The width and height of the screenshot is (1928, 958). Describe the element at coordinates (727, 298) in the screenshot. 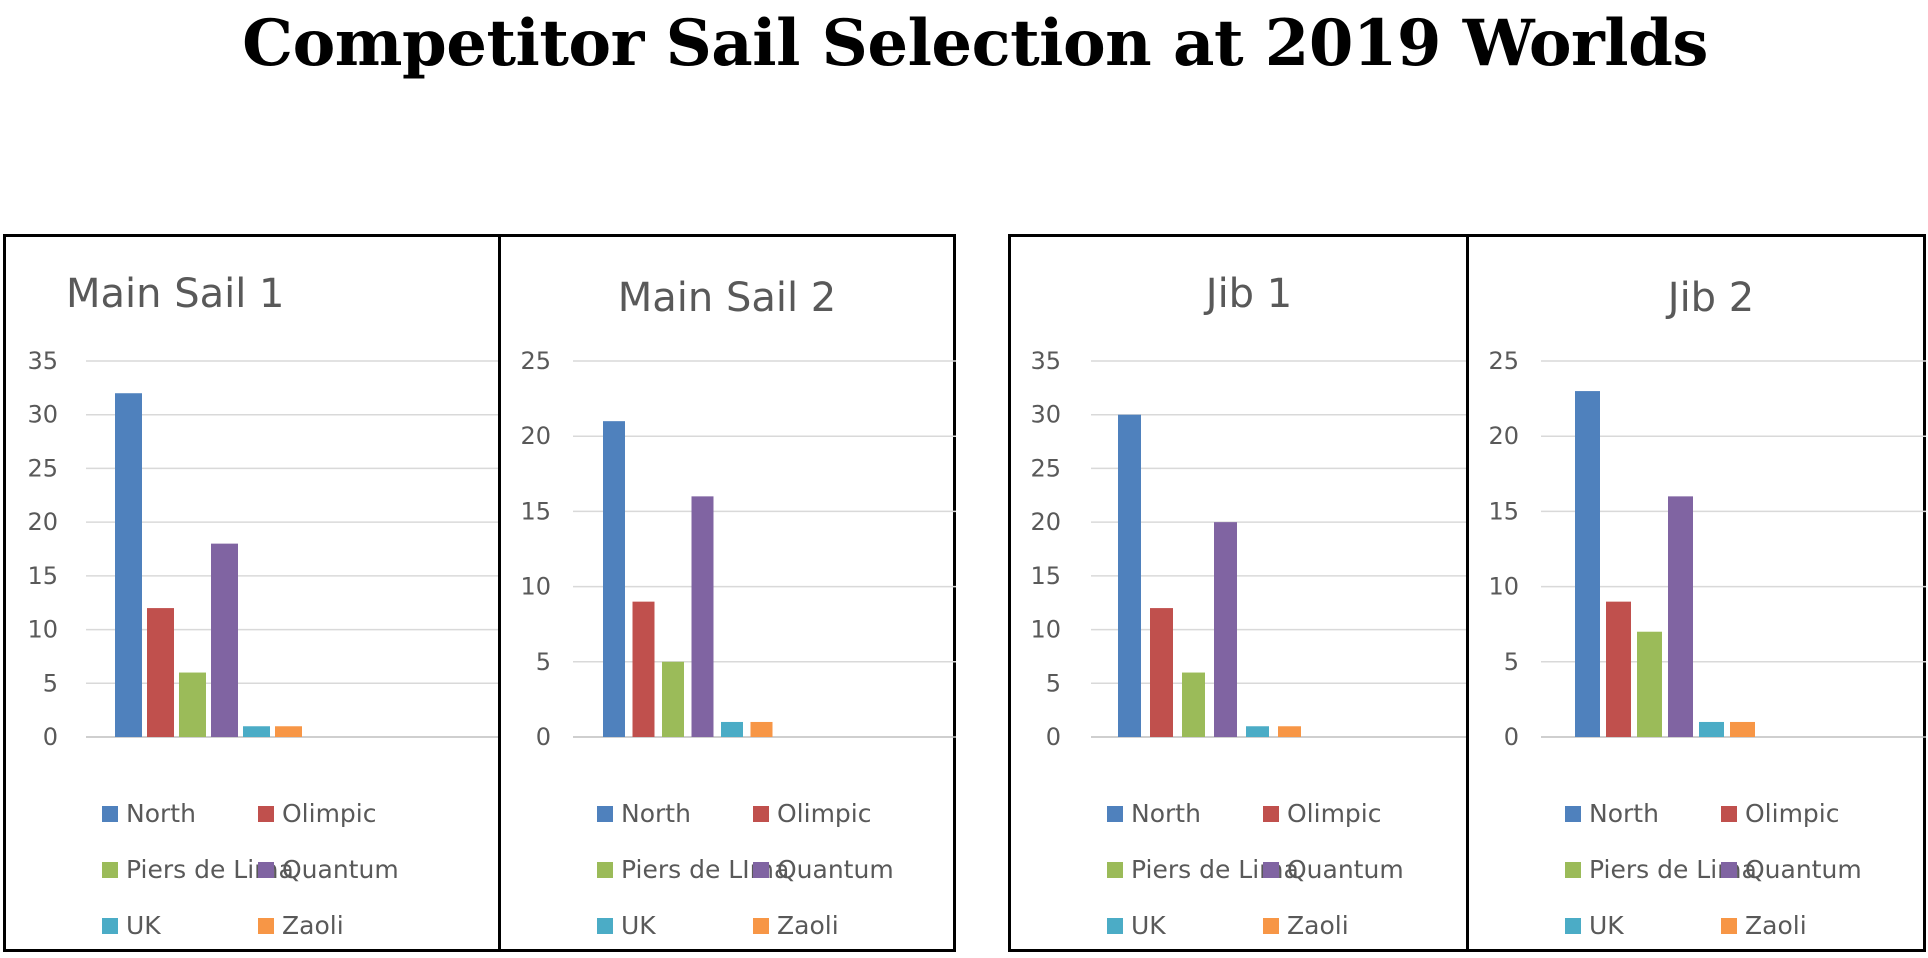

I see `chart-title: Main Sail 2` at that location.